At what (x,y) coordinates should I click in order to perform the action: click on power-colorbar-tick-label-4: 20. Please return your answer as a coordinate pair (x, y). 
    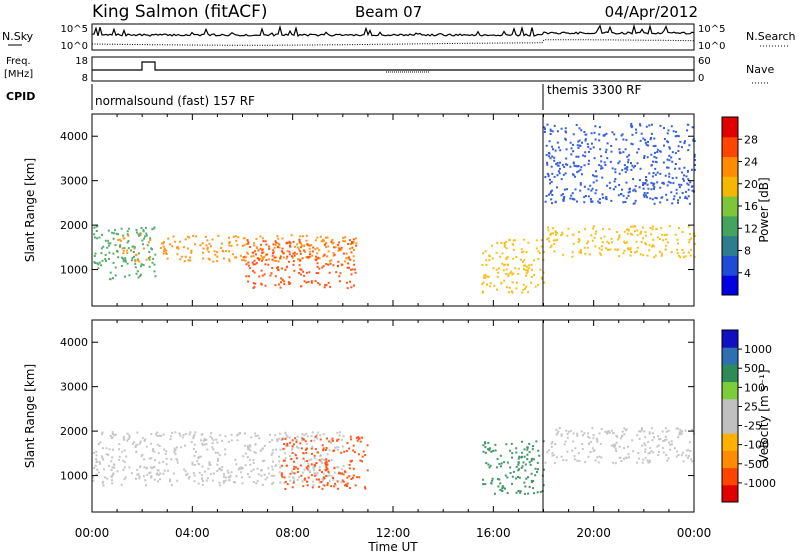
    Looking at the image, I should click on (751, 184).